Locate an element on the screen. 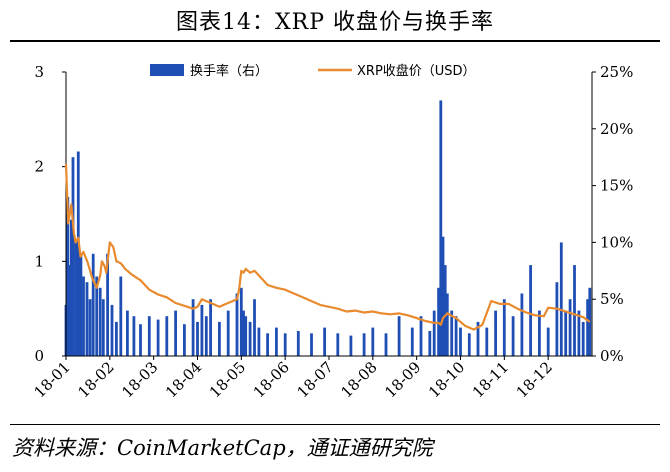  right-tick-label: 20% is located at coordinates (616, 129).